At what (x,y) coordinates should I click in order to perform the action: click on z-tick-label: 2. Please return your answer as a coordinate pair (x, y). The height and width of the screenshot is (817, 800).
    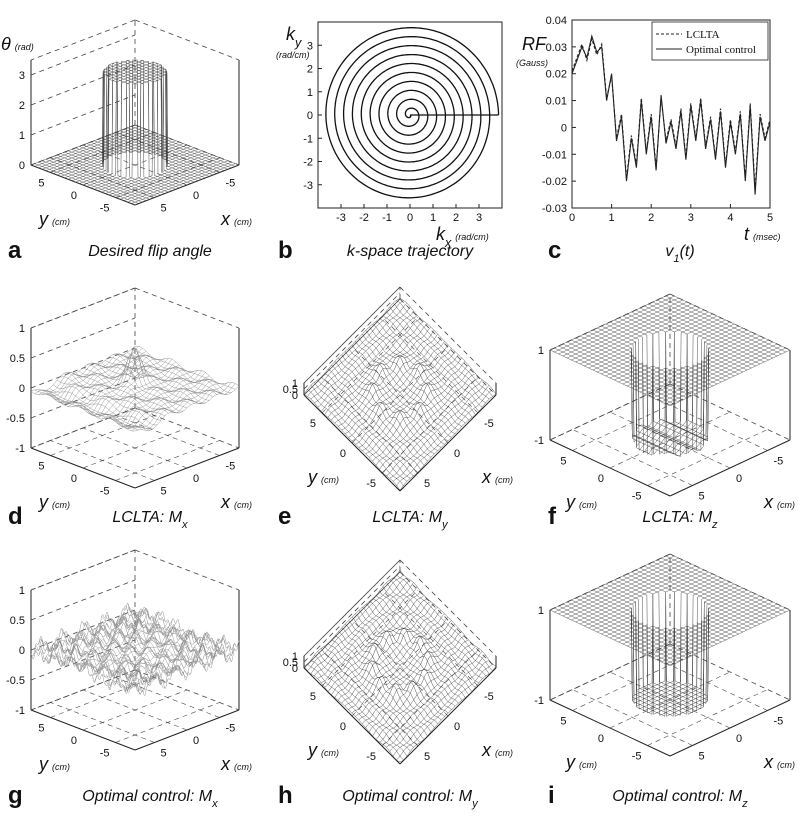
    Looking at the image, I should click on (22, 106).